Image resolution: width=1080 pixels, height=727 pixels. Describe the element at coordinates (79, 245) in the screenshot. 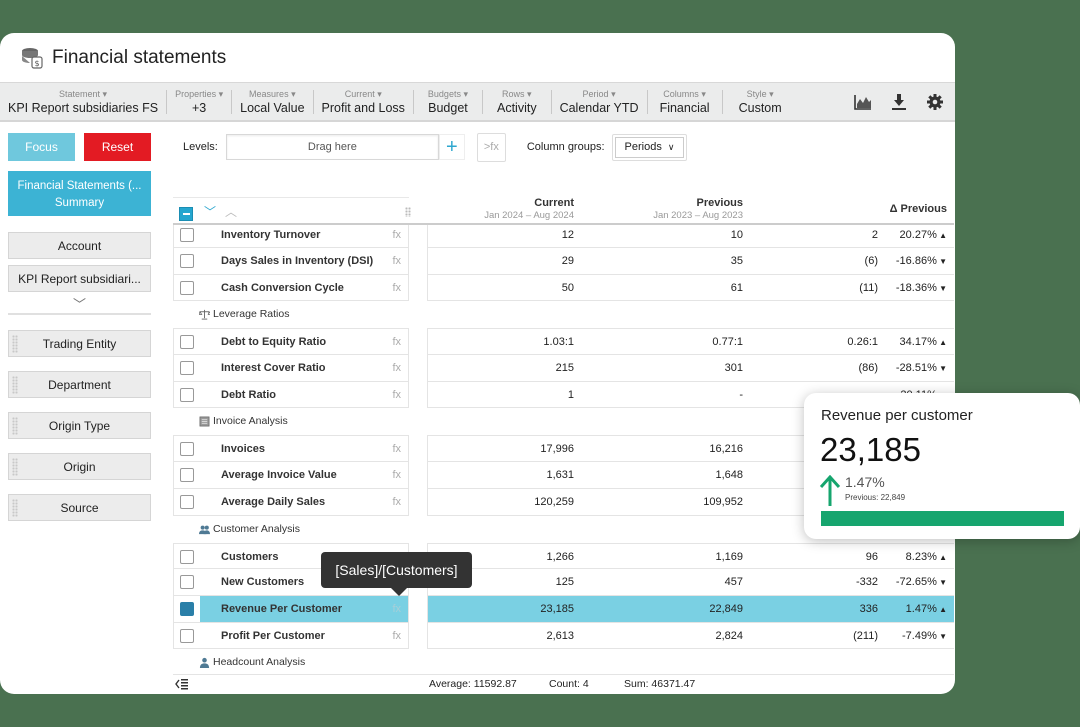

I see `dimension-account: Account` at that location.